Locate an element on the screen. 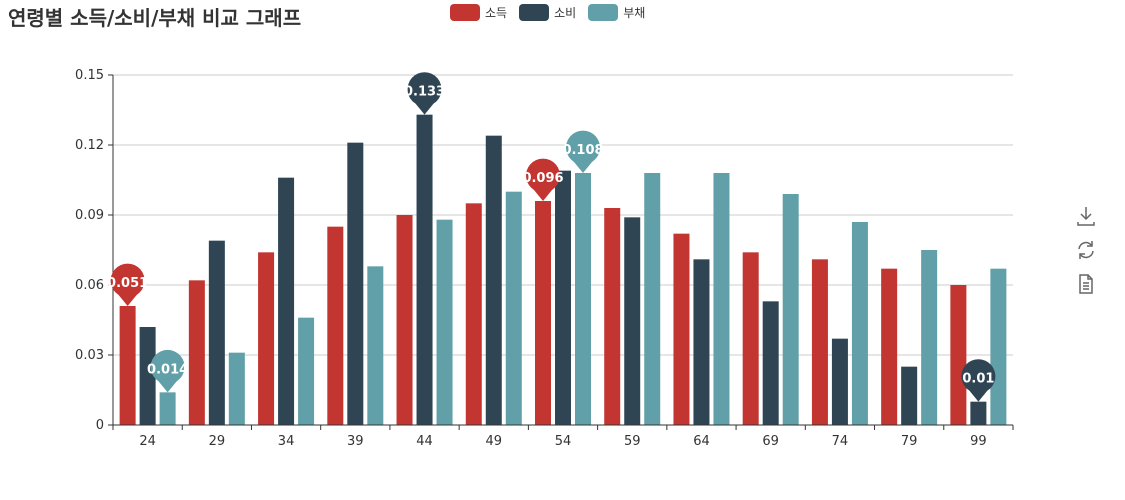 The width and height of the screenshot is (1125, 500). legend: 소득 소비 부채 is located at coordinates (547, 12).